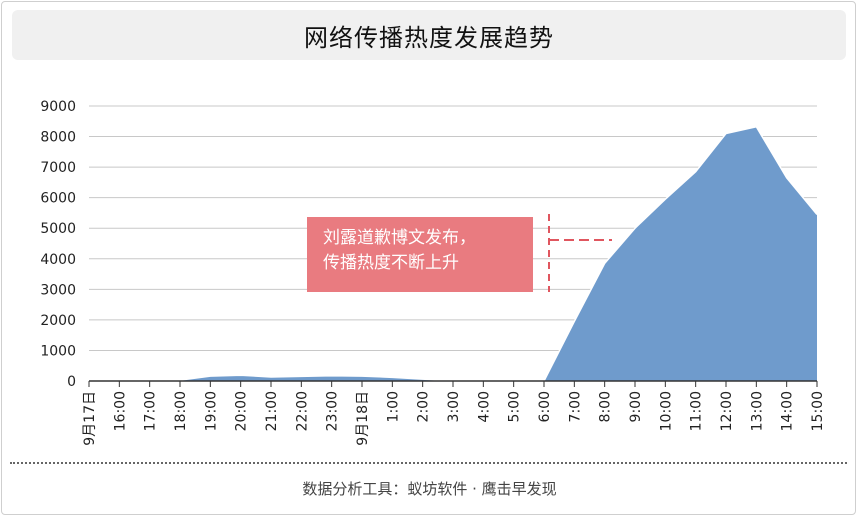 The height and width of the screenshot is (518, 859). I want to click on x-tick-label: 20:00, so click(242, 411).